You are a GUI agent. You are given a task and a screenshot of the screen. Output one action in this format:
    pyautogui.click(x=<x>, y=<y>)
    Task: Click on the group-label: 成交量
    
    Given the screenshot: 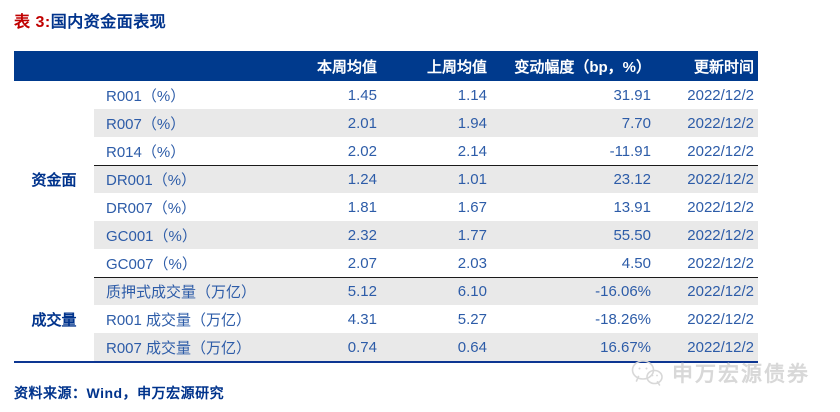 What is the action you would take?
    pyautogui.click(x=54, y=320)
    